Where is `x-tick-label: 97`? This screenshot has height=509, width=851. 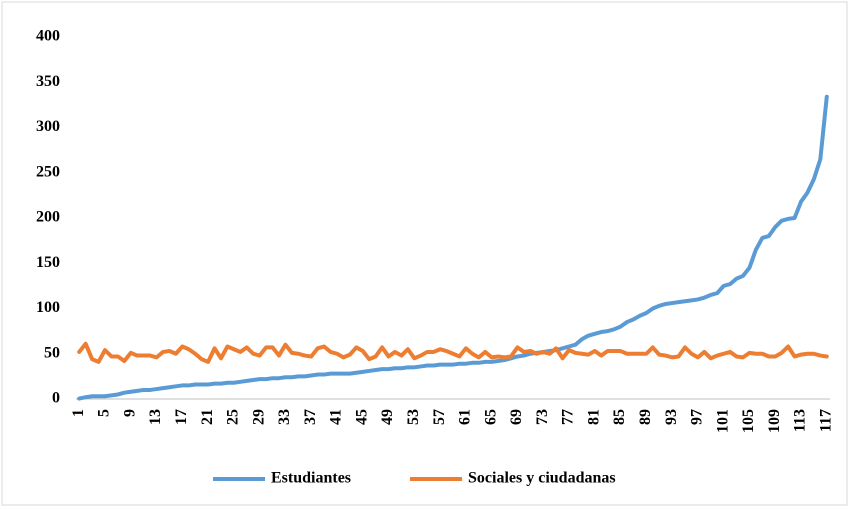
x-tick-label: 97 is located at coordinates (697, 417).